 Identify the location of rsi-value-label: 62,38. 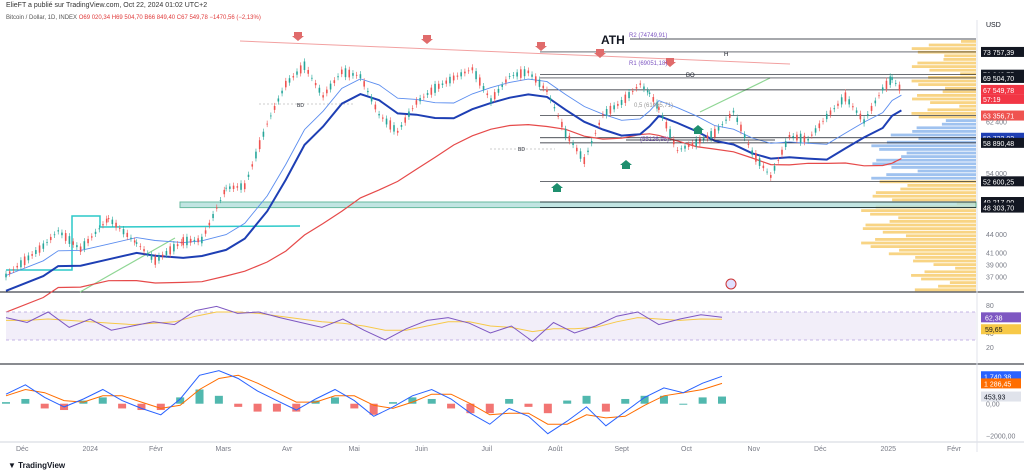
(994, 318).